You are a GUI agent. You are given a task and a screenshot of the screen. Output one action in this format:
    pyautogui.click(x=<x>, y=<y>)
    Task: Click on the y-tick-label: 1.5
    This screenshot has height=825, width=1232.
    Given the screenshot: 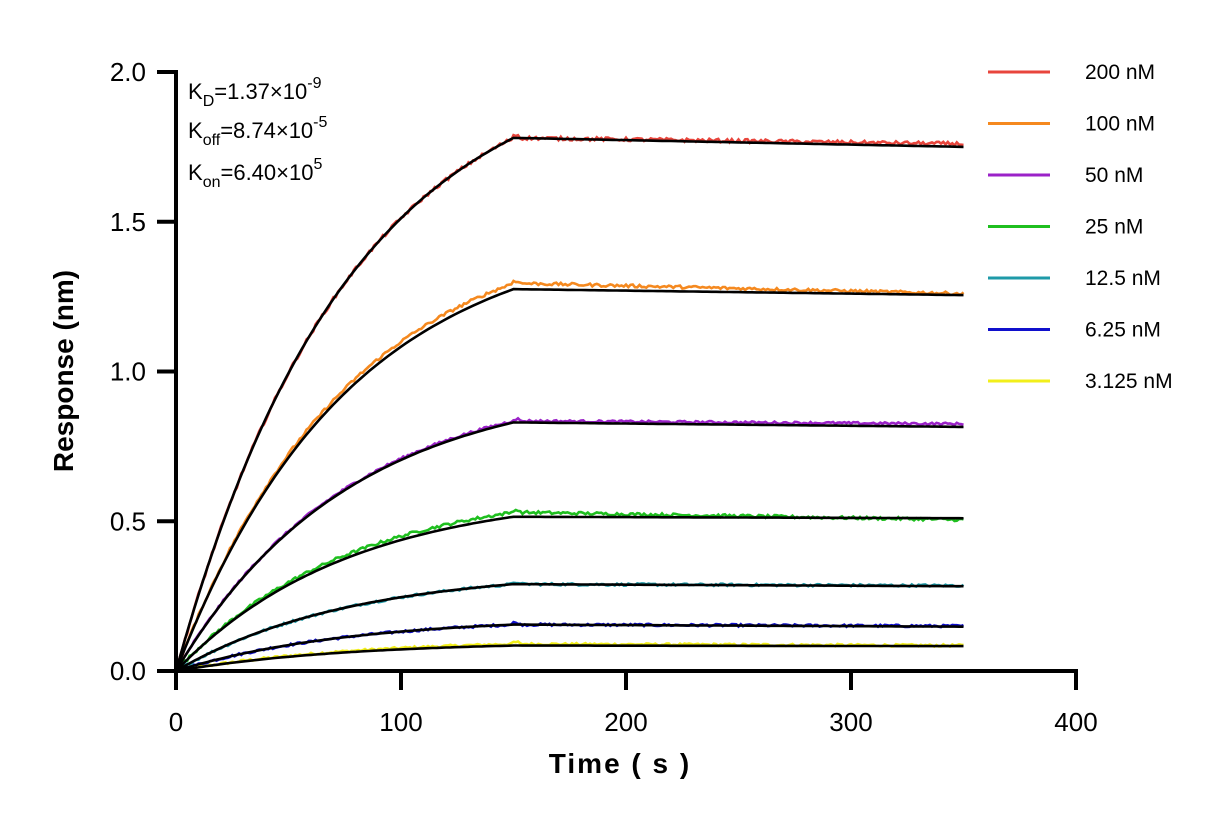 What is the action you would take?
    pyautogui.click(x=128, y=222)
    